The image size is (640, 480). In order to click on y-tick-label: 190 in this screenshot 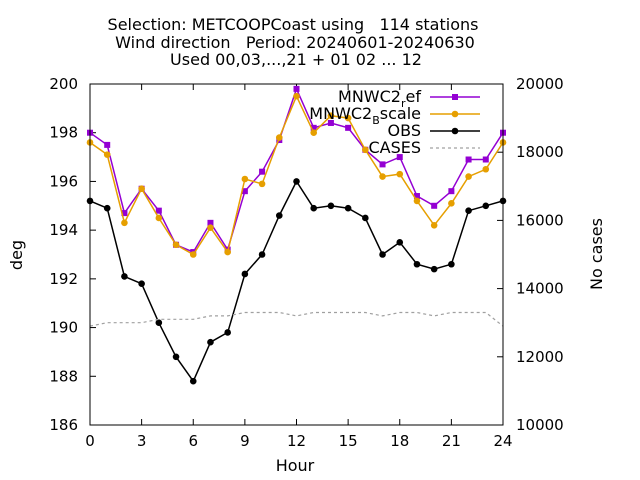, I will do `click(63, 328)`.